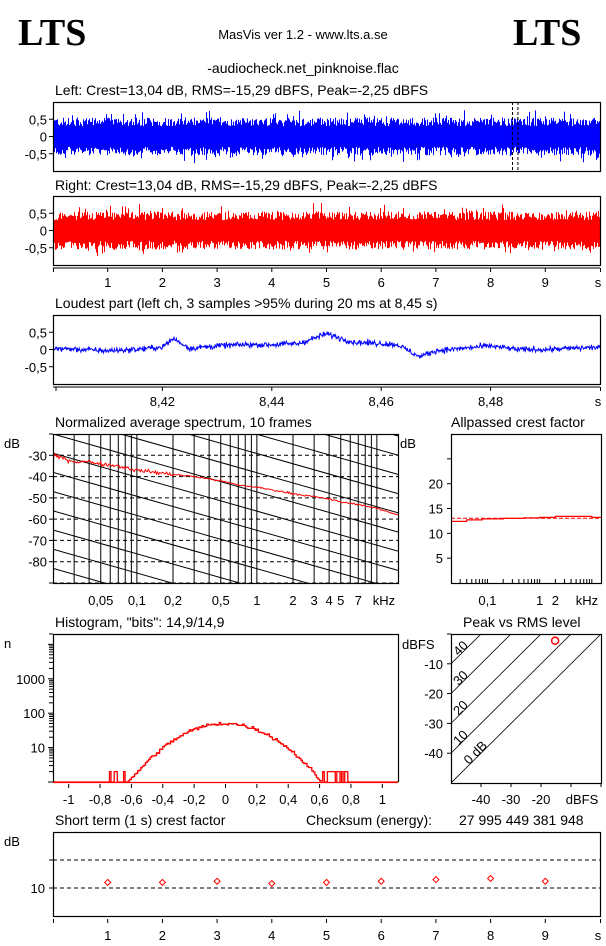 This screenshot has width=606, height=946. I want to click on y-tick-label: 15, so click(436, 509).